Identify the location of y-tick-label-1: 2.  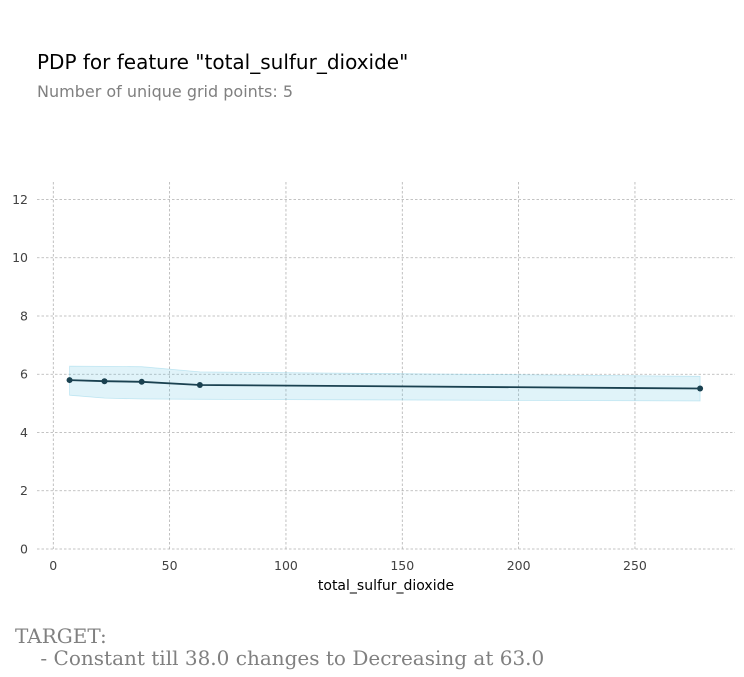
(24, 490).